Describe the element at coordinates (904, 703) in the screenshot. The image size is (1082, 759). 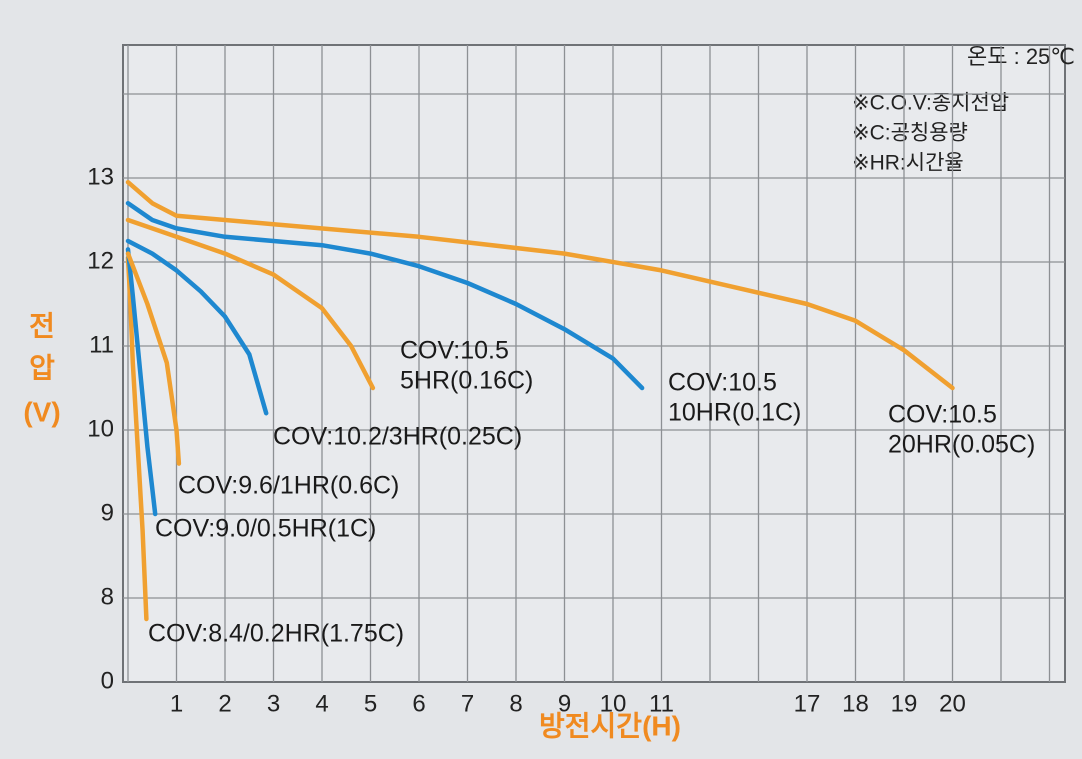
I see `x-tick-label: 19` at that location.